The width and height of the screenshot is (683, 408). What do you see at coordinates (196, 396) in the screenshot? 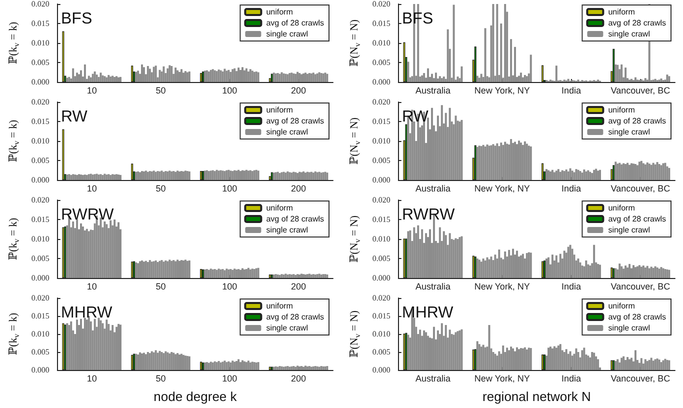
I see `x-axis-title: node degree k` at bounding box center [196, 396].